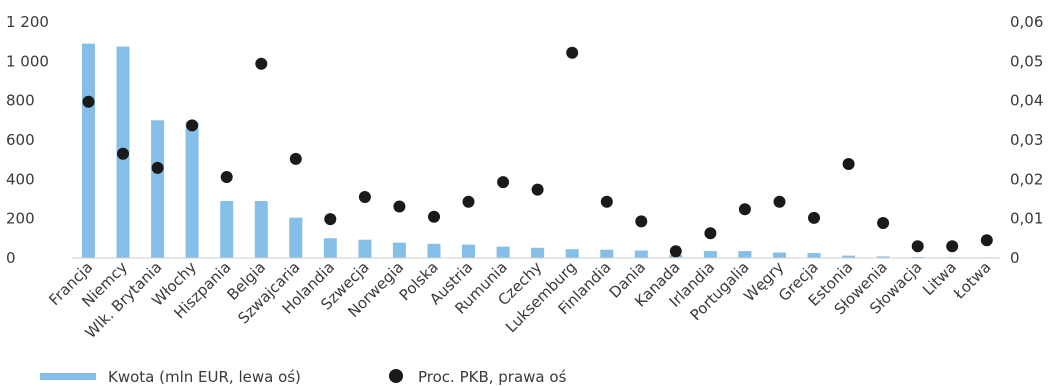 The width and height of the screenshot is (1057, 386). I want to click on left-tick-label: 600, so click(20, 140).